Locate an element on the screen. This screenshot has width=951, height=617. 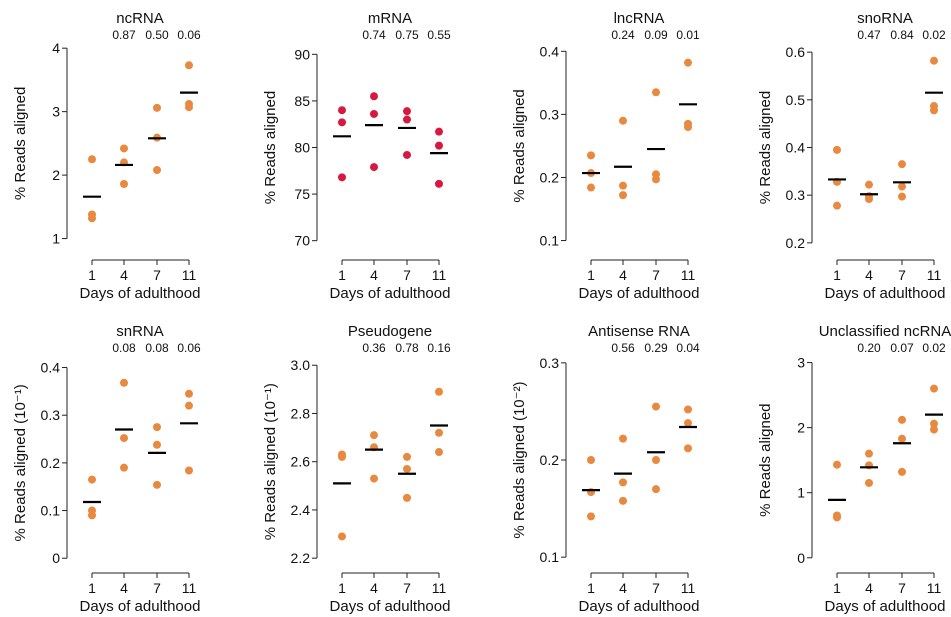
y-axis-label: % Reads aligned (10⁻¹) is located at coordinates (20, 462).